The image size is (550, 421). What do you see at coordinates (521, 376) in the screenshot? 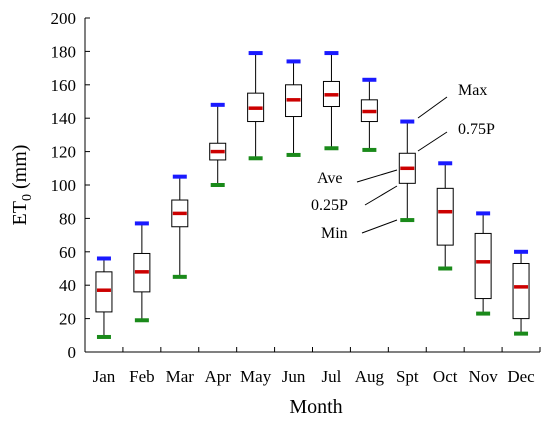
I see `x-tick-label: Dec` at bounding box center [521, 376].